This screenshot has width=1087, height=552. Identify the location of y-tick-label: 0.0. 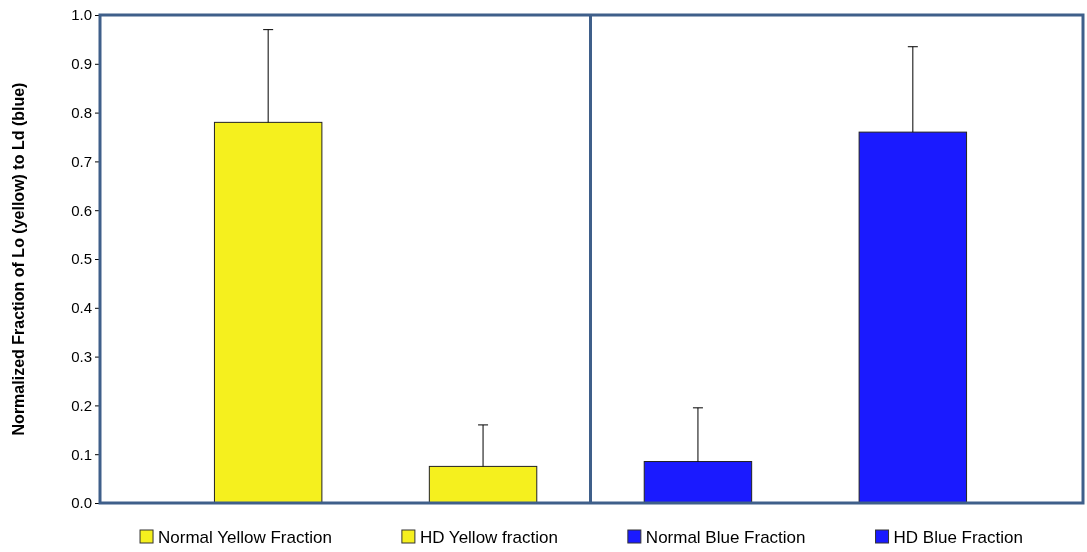
(81, 503).